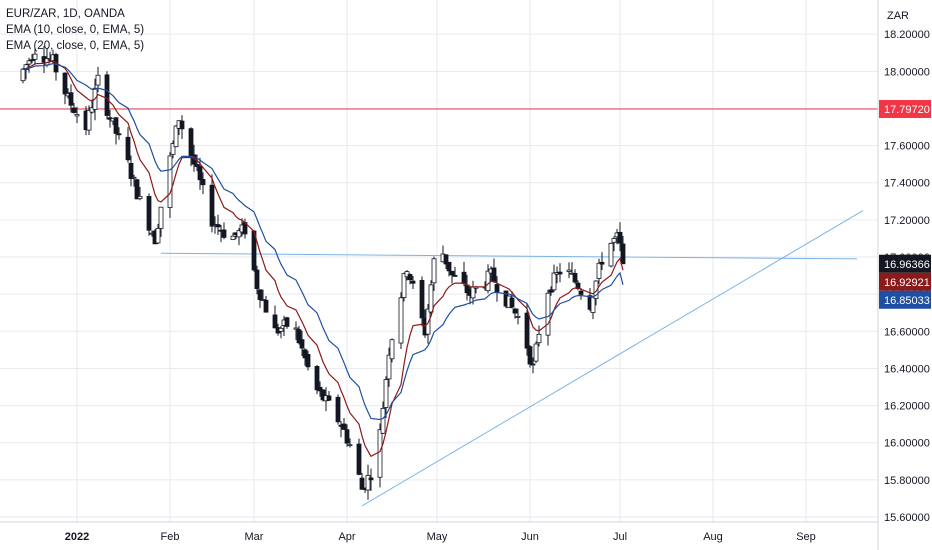 The height and width of the screenshot is (550, 932). Describe the element at coordinates (530, 537) in the screenshot. I see `time-tick-label: Jun` at that location.